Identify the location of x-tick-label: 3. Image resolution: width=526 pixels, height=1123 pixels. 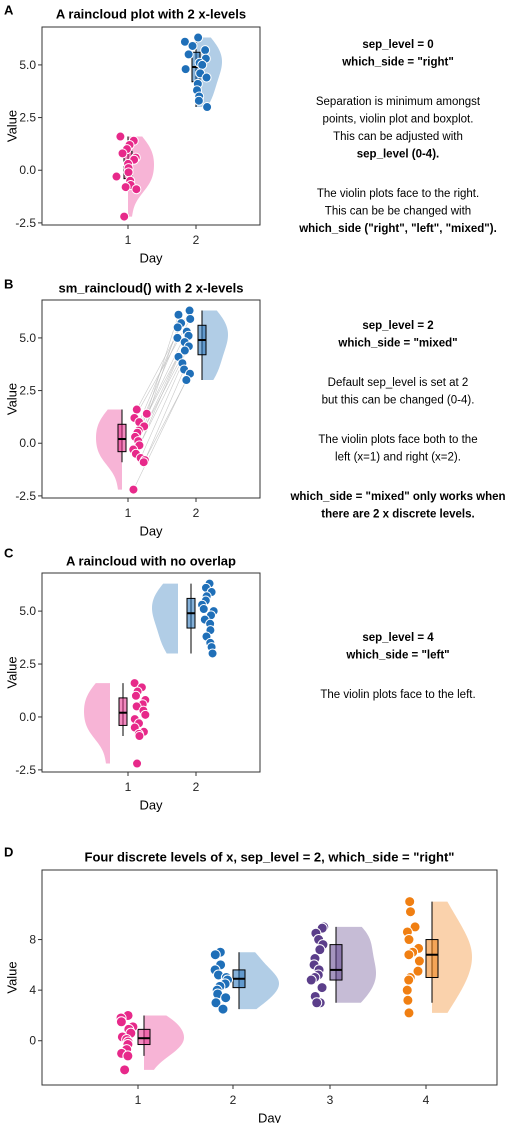
(330, 1100).